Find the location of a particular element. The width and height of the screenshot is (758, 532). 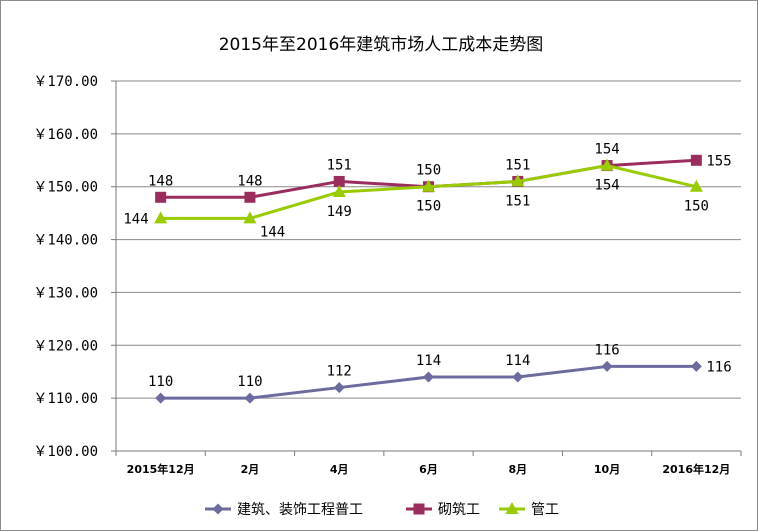

legend: 建筑、装饰工程普工 砌筑工 管工 is located at coordinates (382, 510).